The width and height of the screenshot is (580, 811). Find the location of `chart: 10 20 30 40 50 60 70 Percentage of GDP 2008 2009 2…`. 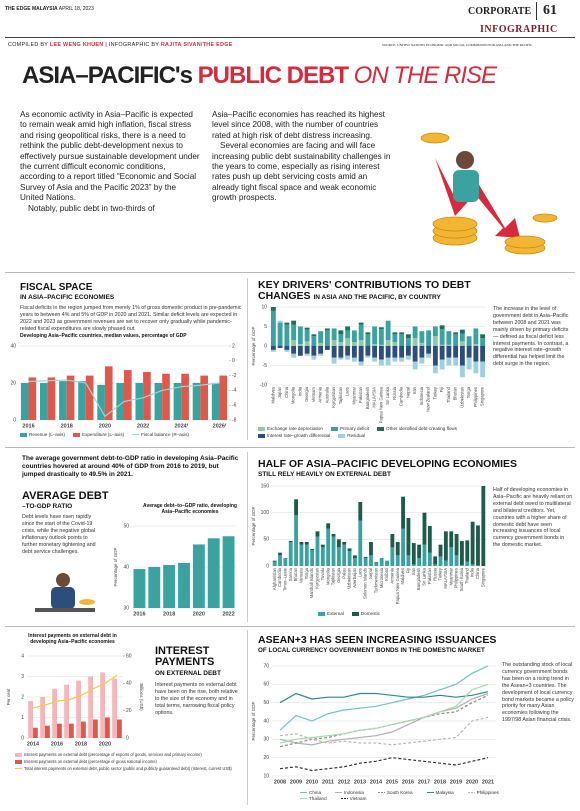

chart: 10 20 30 40 50 60 70 Percentage of GDP 2008 2009 2… is located at coordinates (373, 724).